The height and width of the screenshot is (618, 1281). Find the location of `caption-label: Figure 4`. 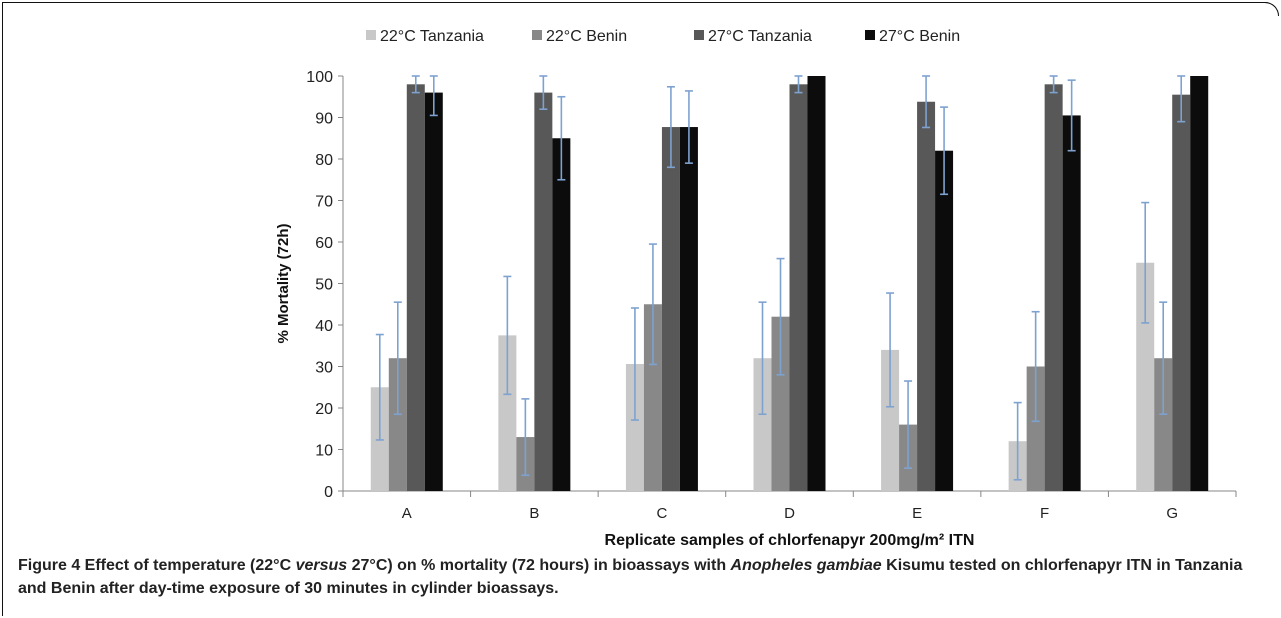

caption-label: Figure 4 is located at coordinates (49, 565).